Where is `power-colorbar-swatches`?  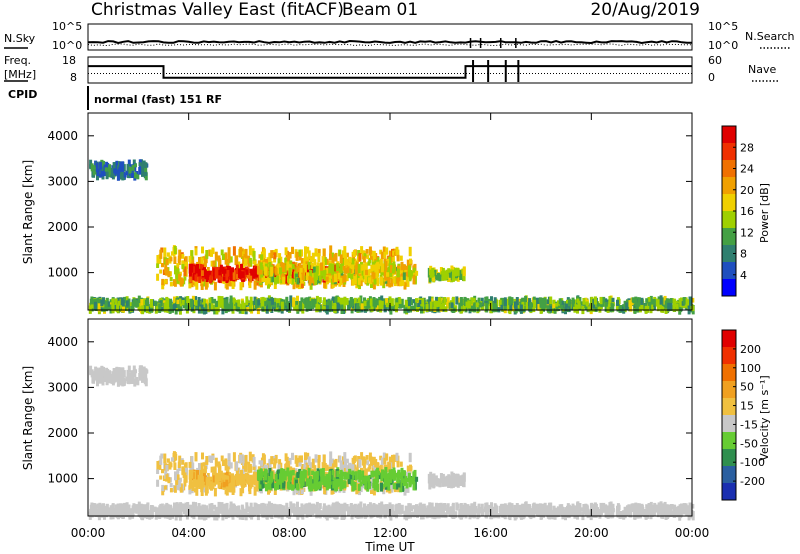
power-colorbar-swatches is located at coordinates (729, 211).